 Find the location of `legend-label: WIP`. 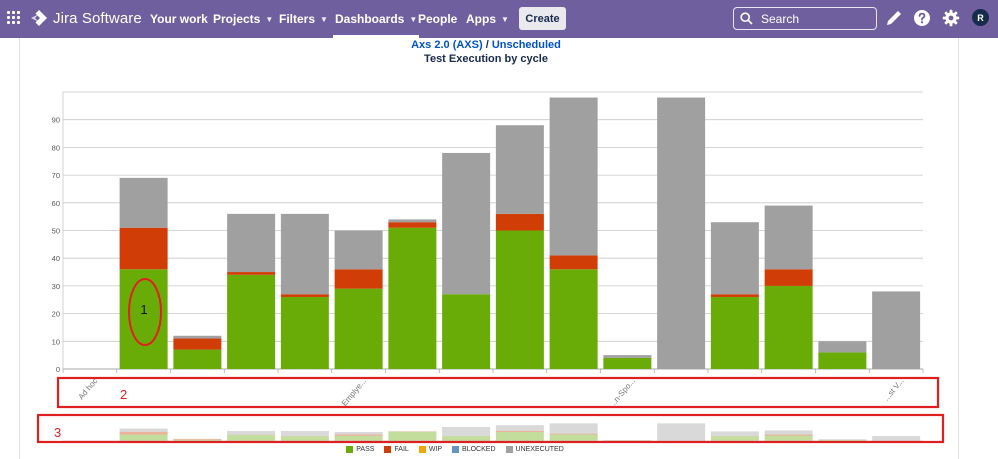

legend-label: WIP is located at coordinates (435, 449).